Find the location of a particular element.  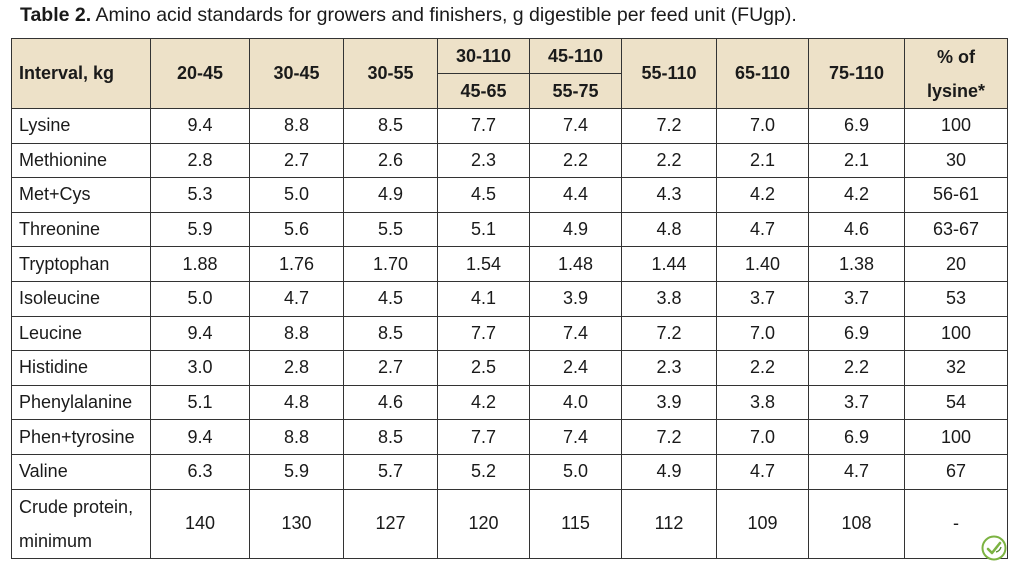

table-cell: 108 is located at coordinates (856, 523).